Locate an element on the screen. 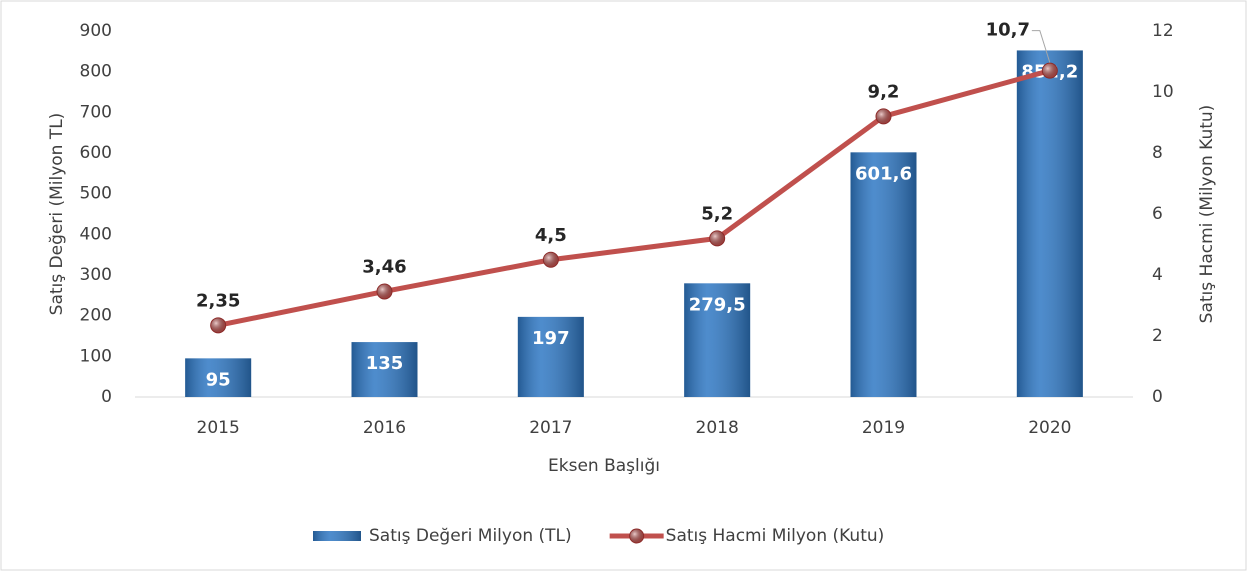 This screenshot has height=572, width=1248. line-value-label: 5,2 is located at coordinates (717, 213).